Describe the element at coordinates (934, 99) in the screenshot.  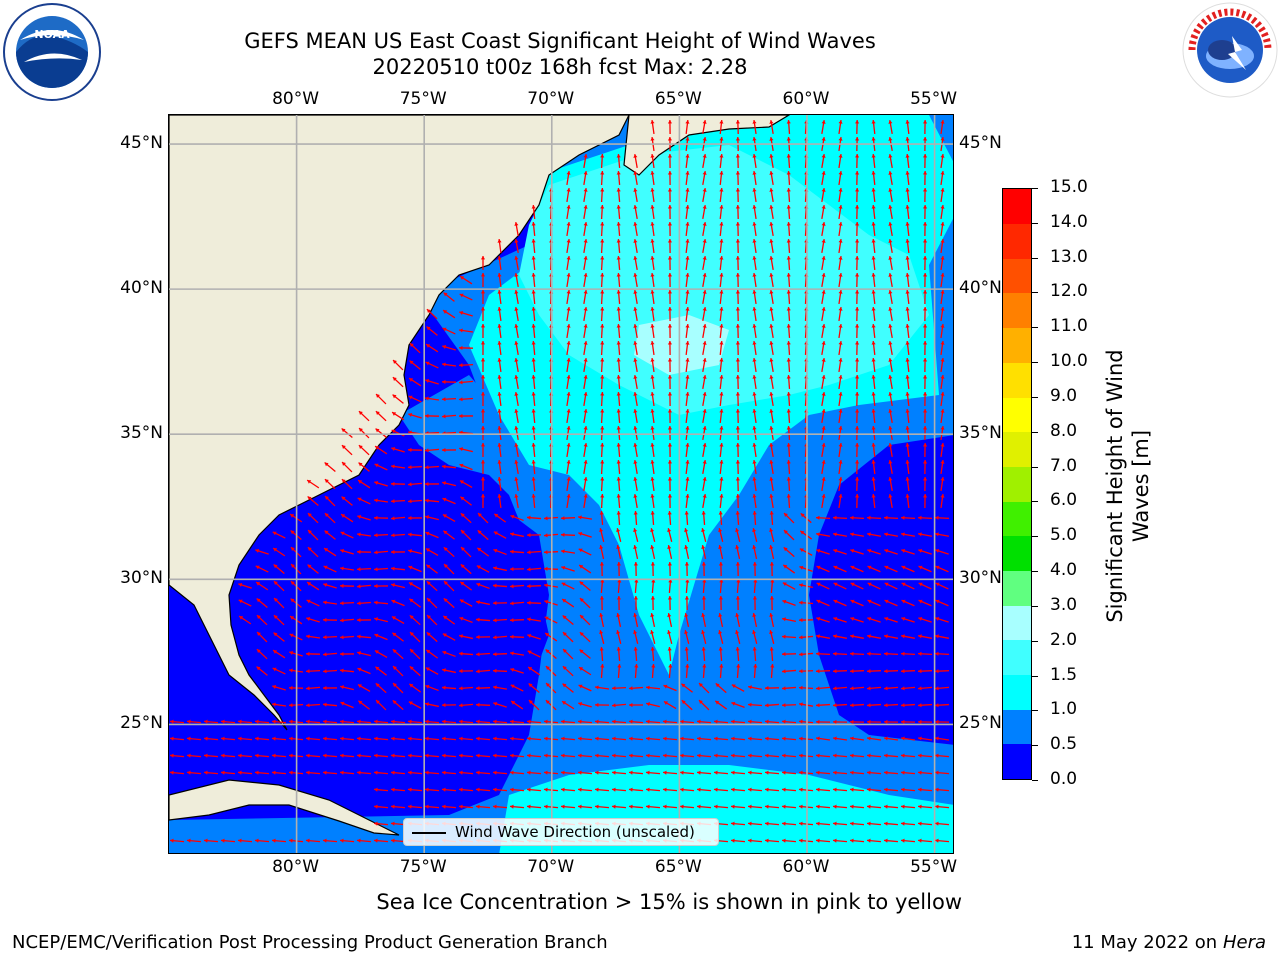
I see `longitude-label: 55°W` at that location.